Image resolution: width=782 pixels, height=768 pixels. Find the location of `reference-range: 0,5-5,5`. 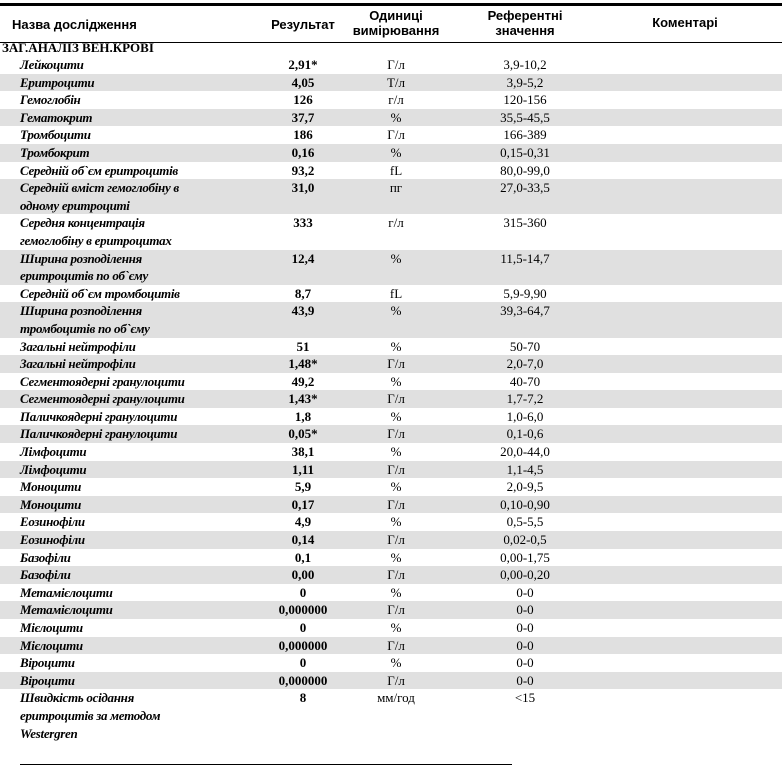

reference-range: 0,5-5,5 is located at coordinates (525, 522).